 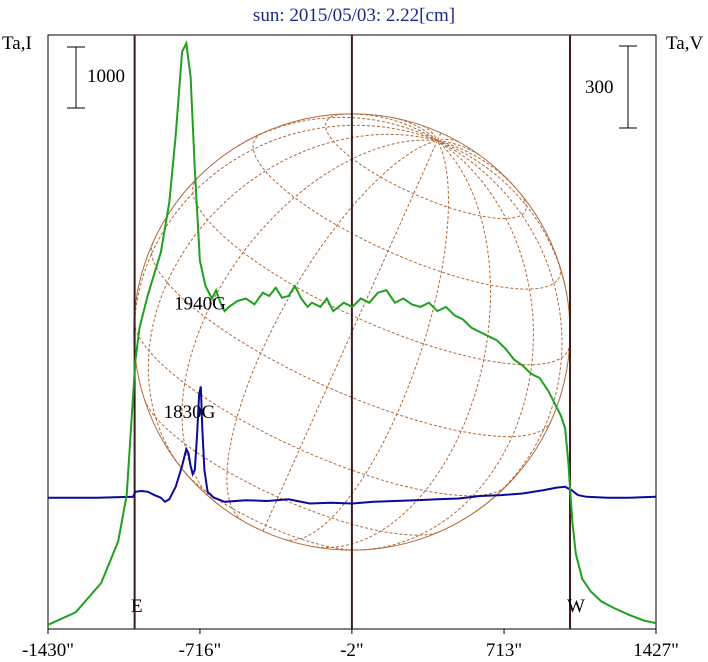 What do you see at coordinates (190, 412) in the screenshot?
I see `annotation-label: 1830G` at bounding box center [190, 412].